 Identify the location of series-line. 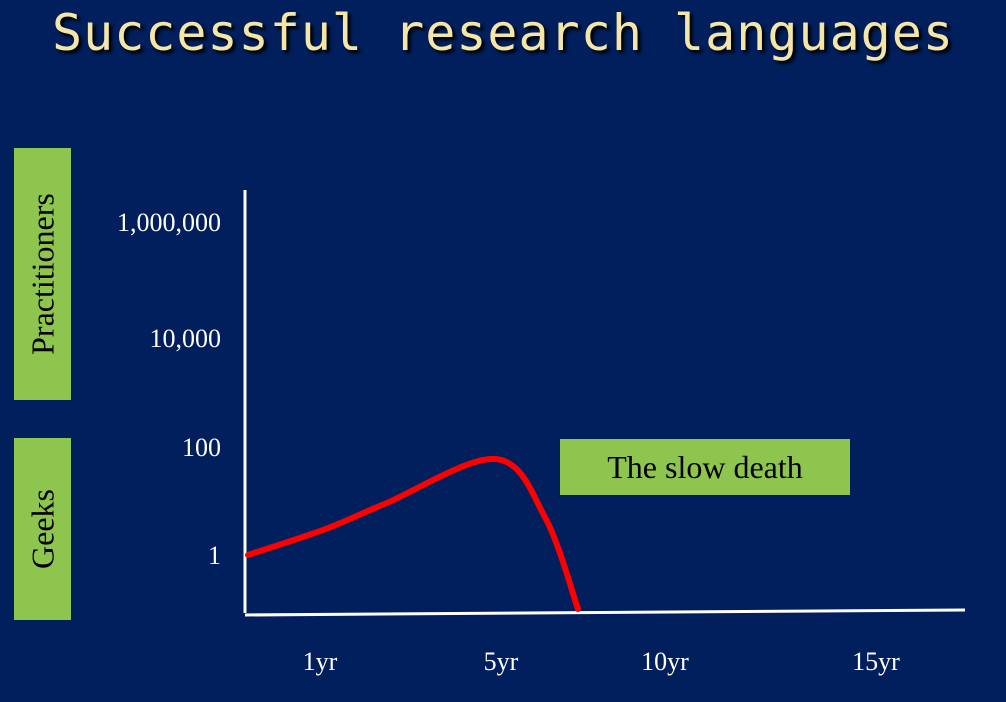
(413, 533).